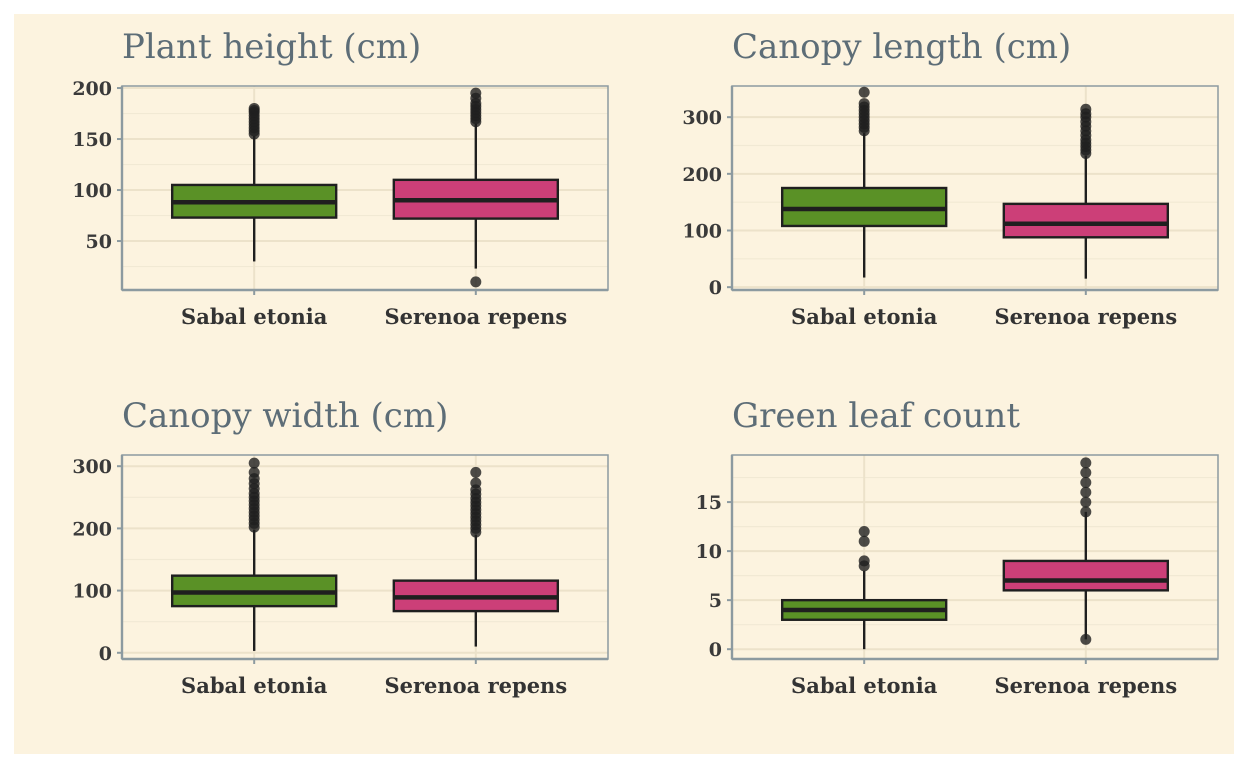 The image size is (1248, 768). What do you see at coordinates (285, 416) in the screenshot?
I see `panel-title: Canopy width (cm)` at bounding box center [285, 416].